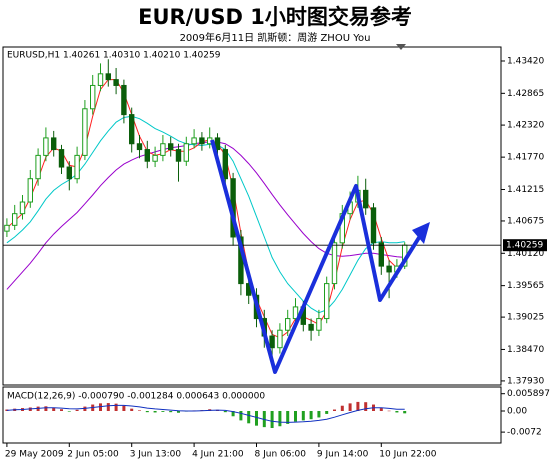 The image size is (550, 463). What do you see at coordinates (205, 413) in the screenshot?
I see `macd-signal` at bounding box center [205, 413].